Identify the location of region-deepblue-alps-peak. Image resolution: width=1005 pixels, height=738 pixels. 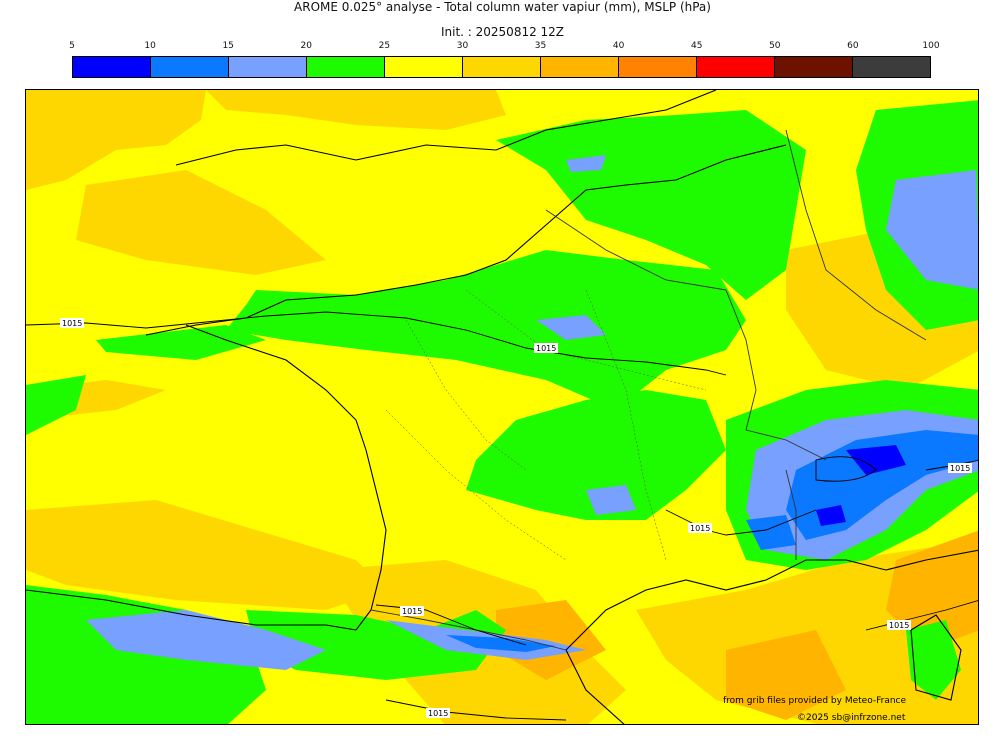
(876, 460).